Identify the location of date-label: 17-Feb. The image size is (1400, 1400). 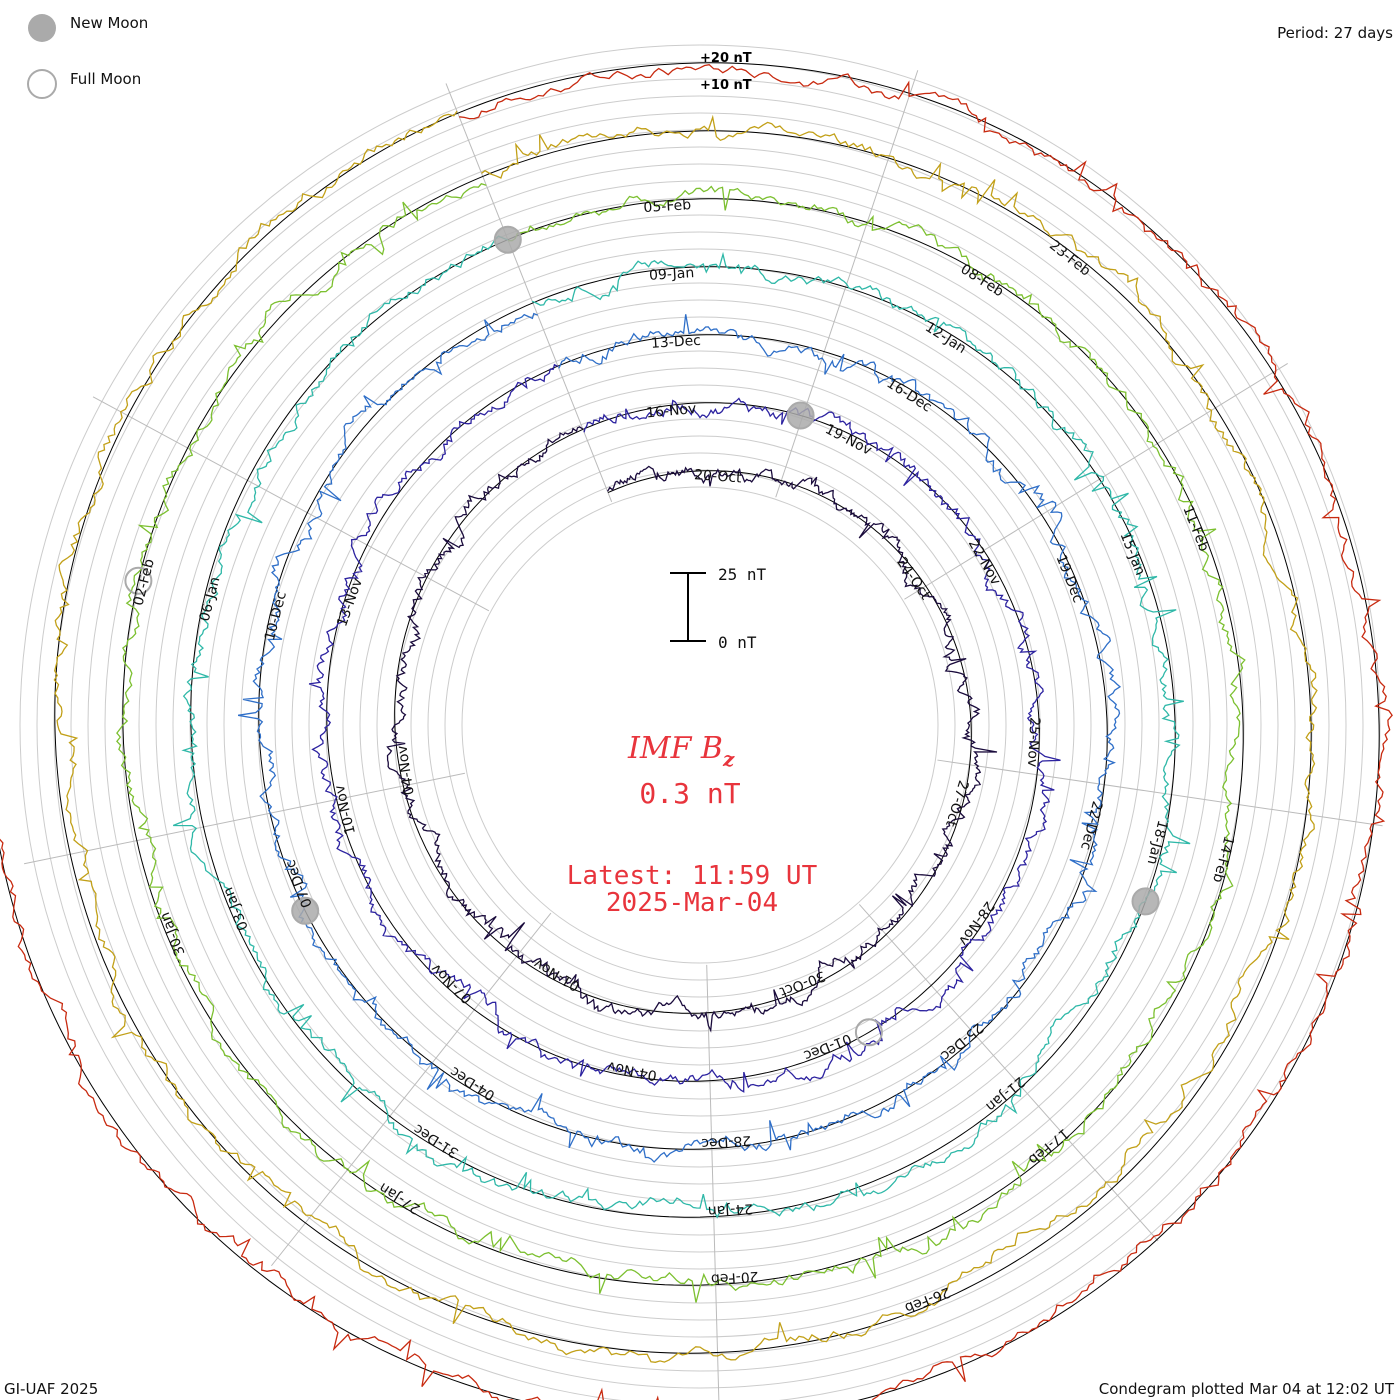
(1048, 1146).